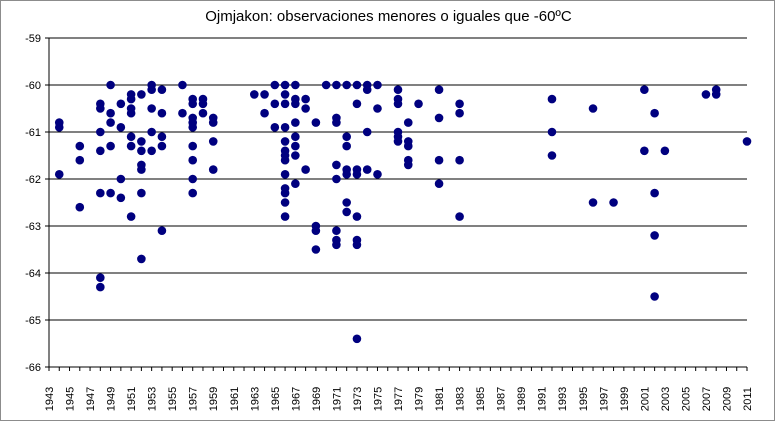 Image resolution: width=775 pixels, height=422 pixels. I want to click on x-tick-label: 1987, so click(502, 399).